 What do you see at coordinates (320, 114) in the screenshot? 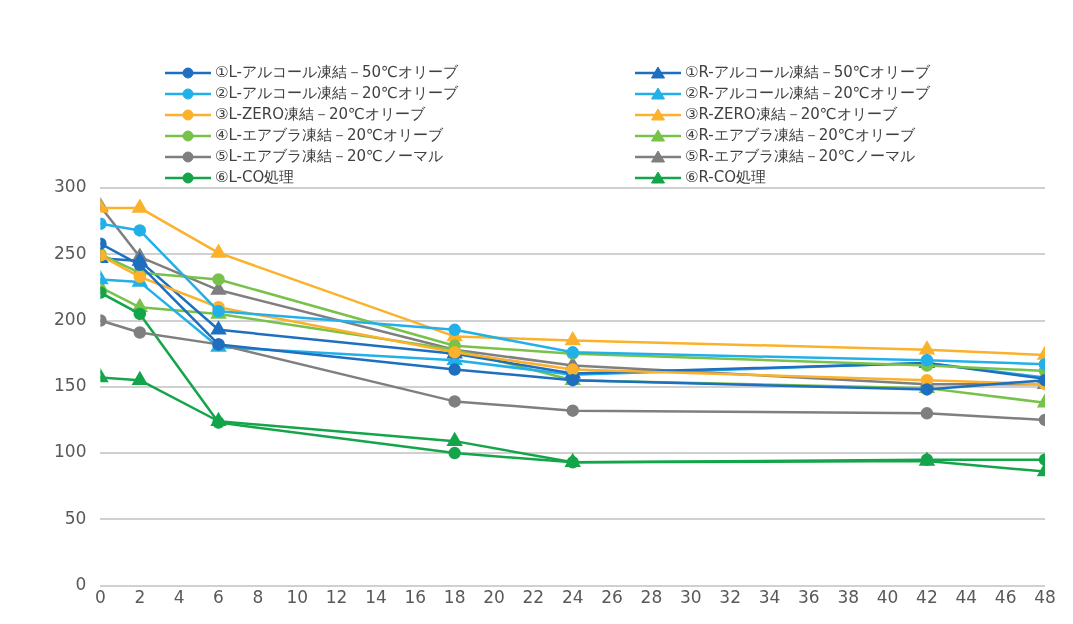
I see `legend-label: ③L-ZERO凍結－20℃オリーブ` at bounding box center [320, 114].